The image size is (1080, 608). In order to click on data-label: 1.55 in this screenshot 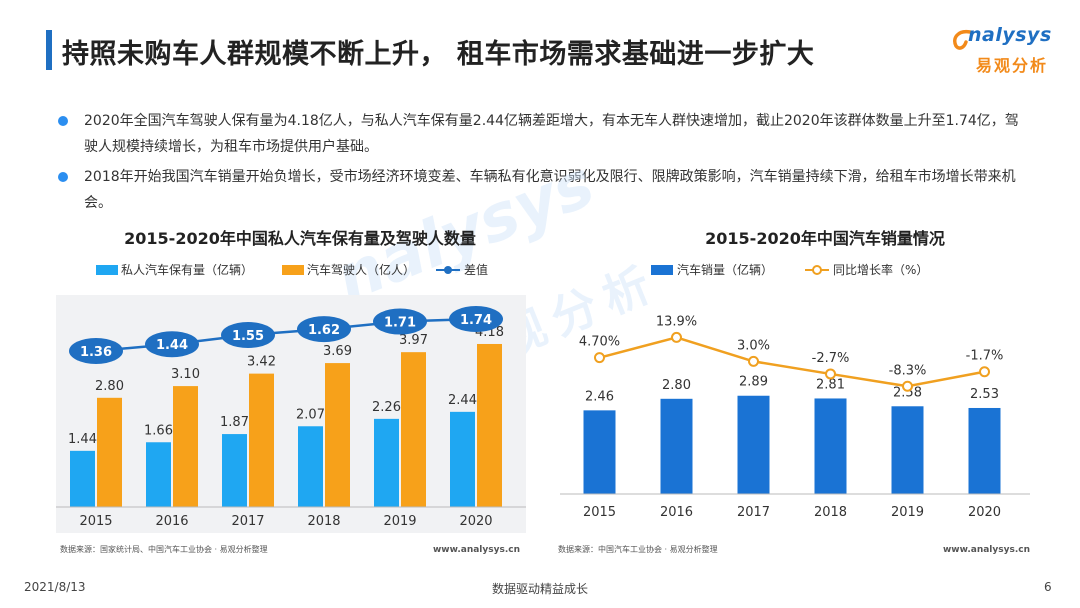, I will do `click(248, 336)`.